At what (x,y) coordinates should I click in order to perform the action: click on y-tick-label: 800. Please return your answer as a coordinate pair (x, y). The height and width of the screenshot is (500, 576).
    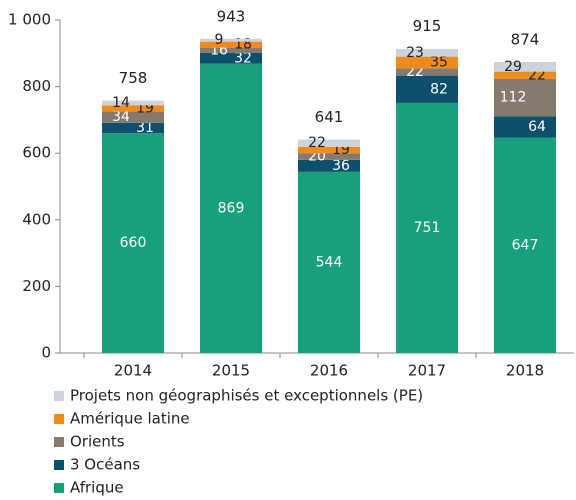
    Looking at the image, I should click on (36, 86).